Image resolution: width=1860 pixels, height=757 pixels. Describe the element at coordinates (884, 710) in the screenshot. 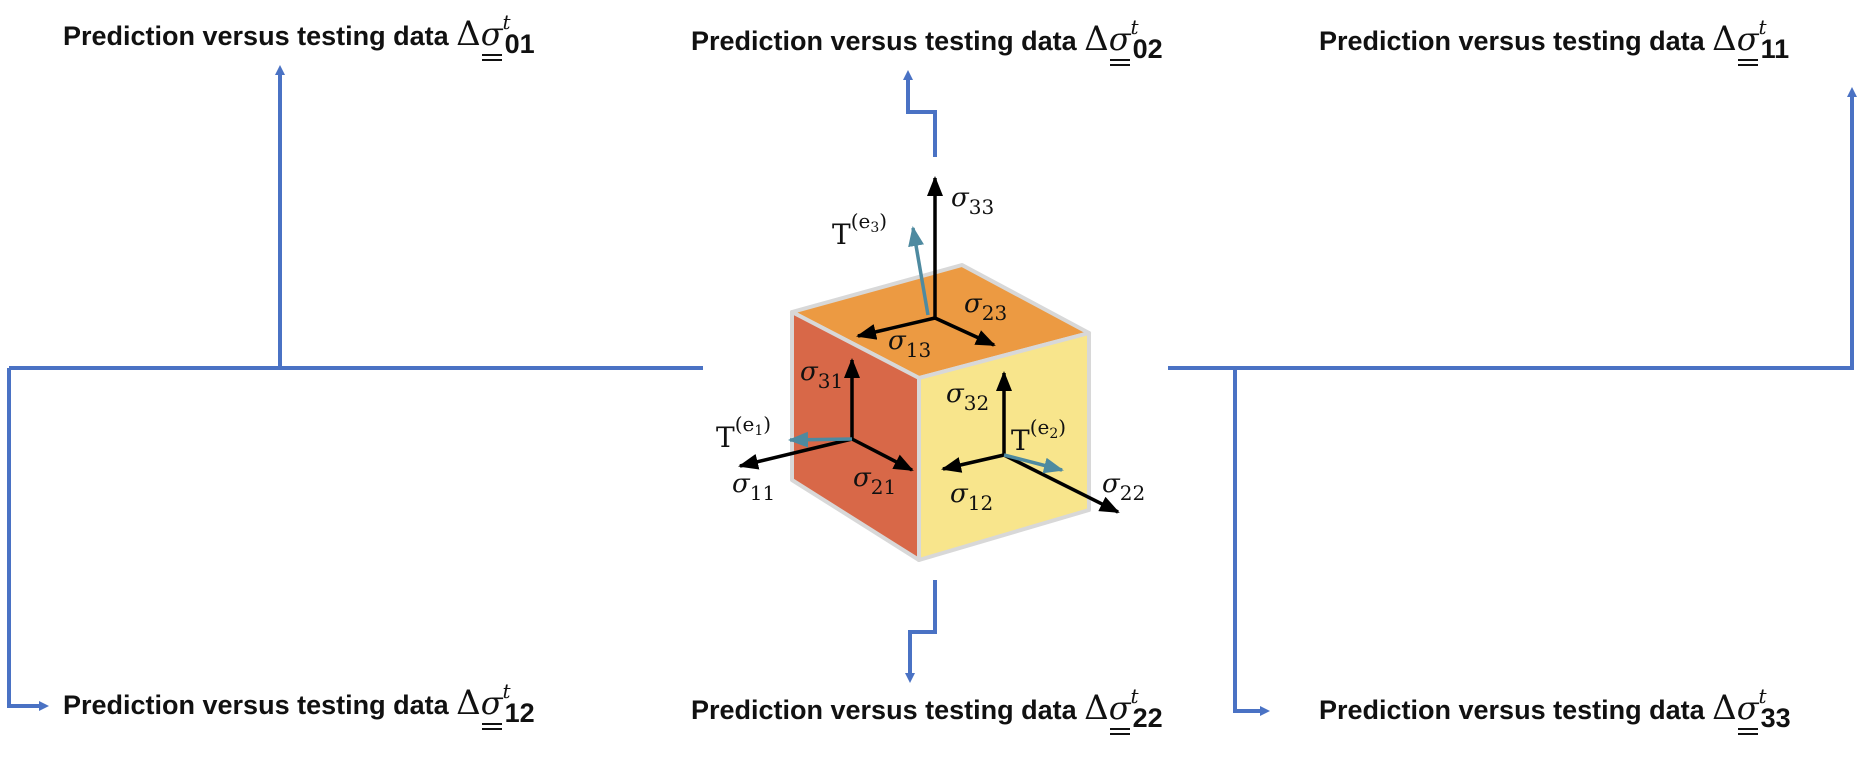

I see `panel-label-22-text: Prediction versus testing data` at that location.